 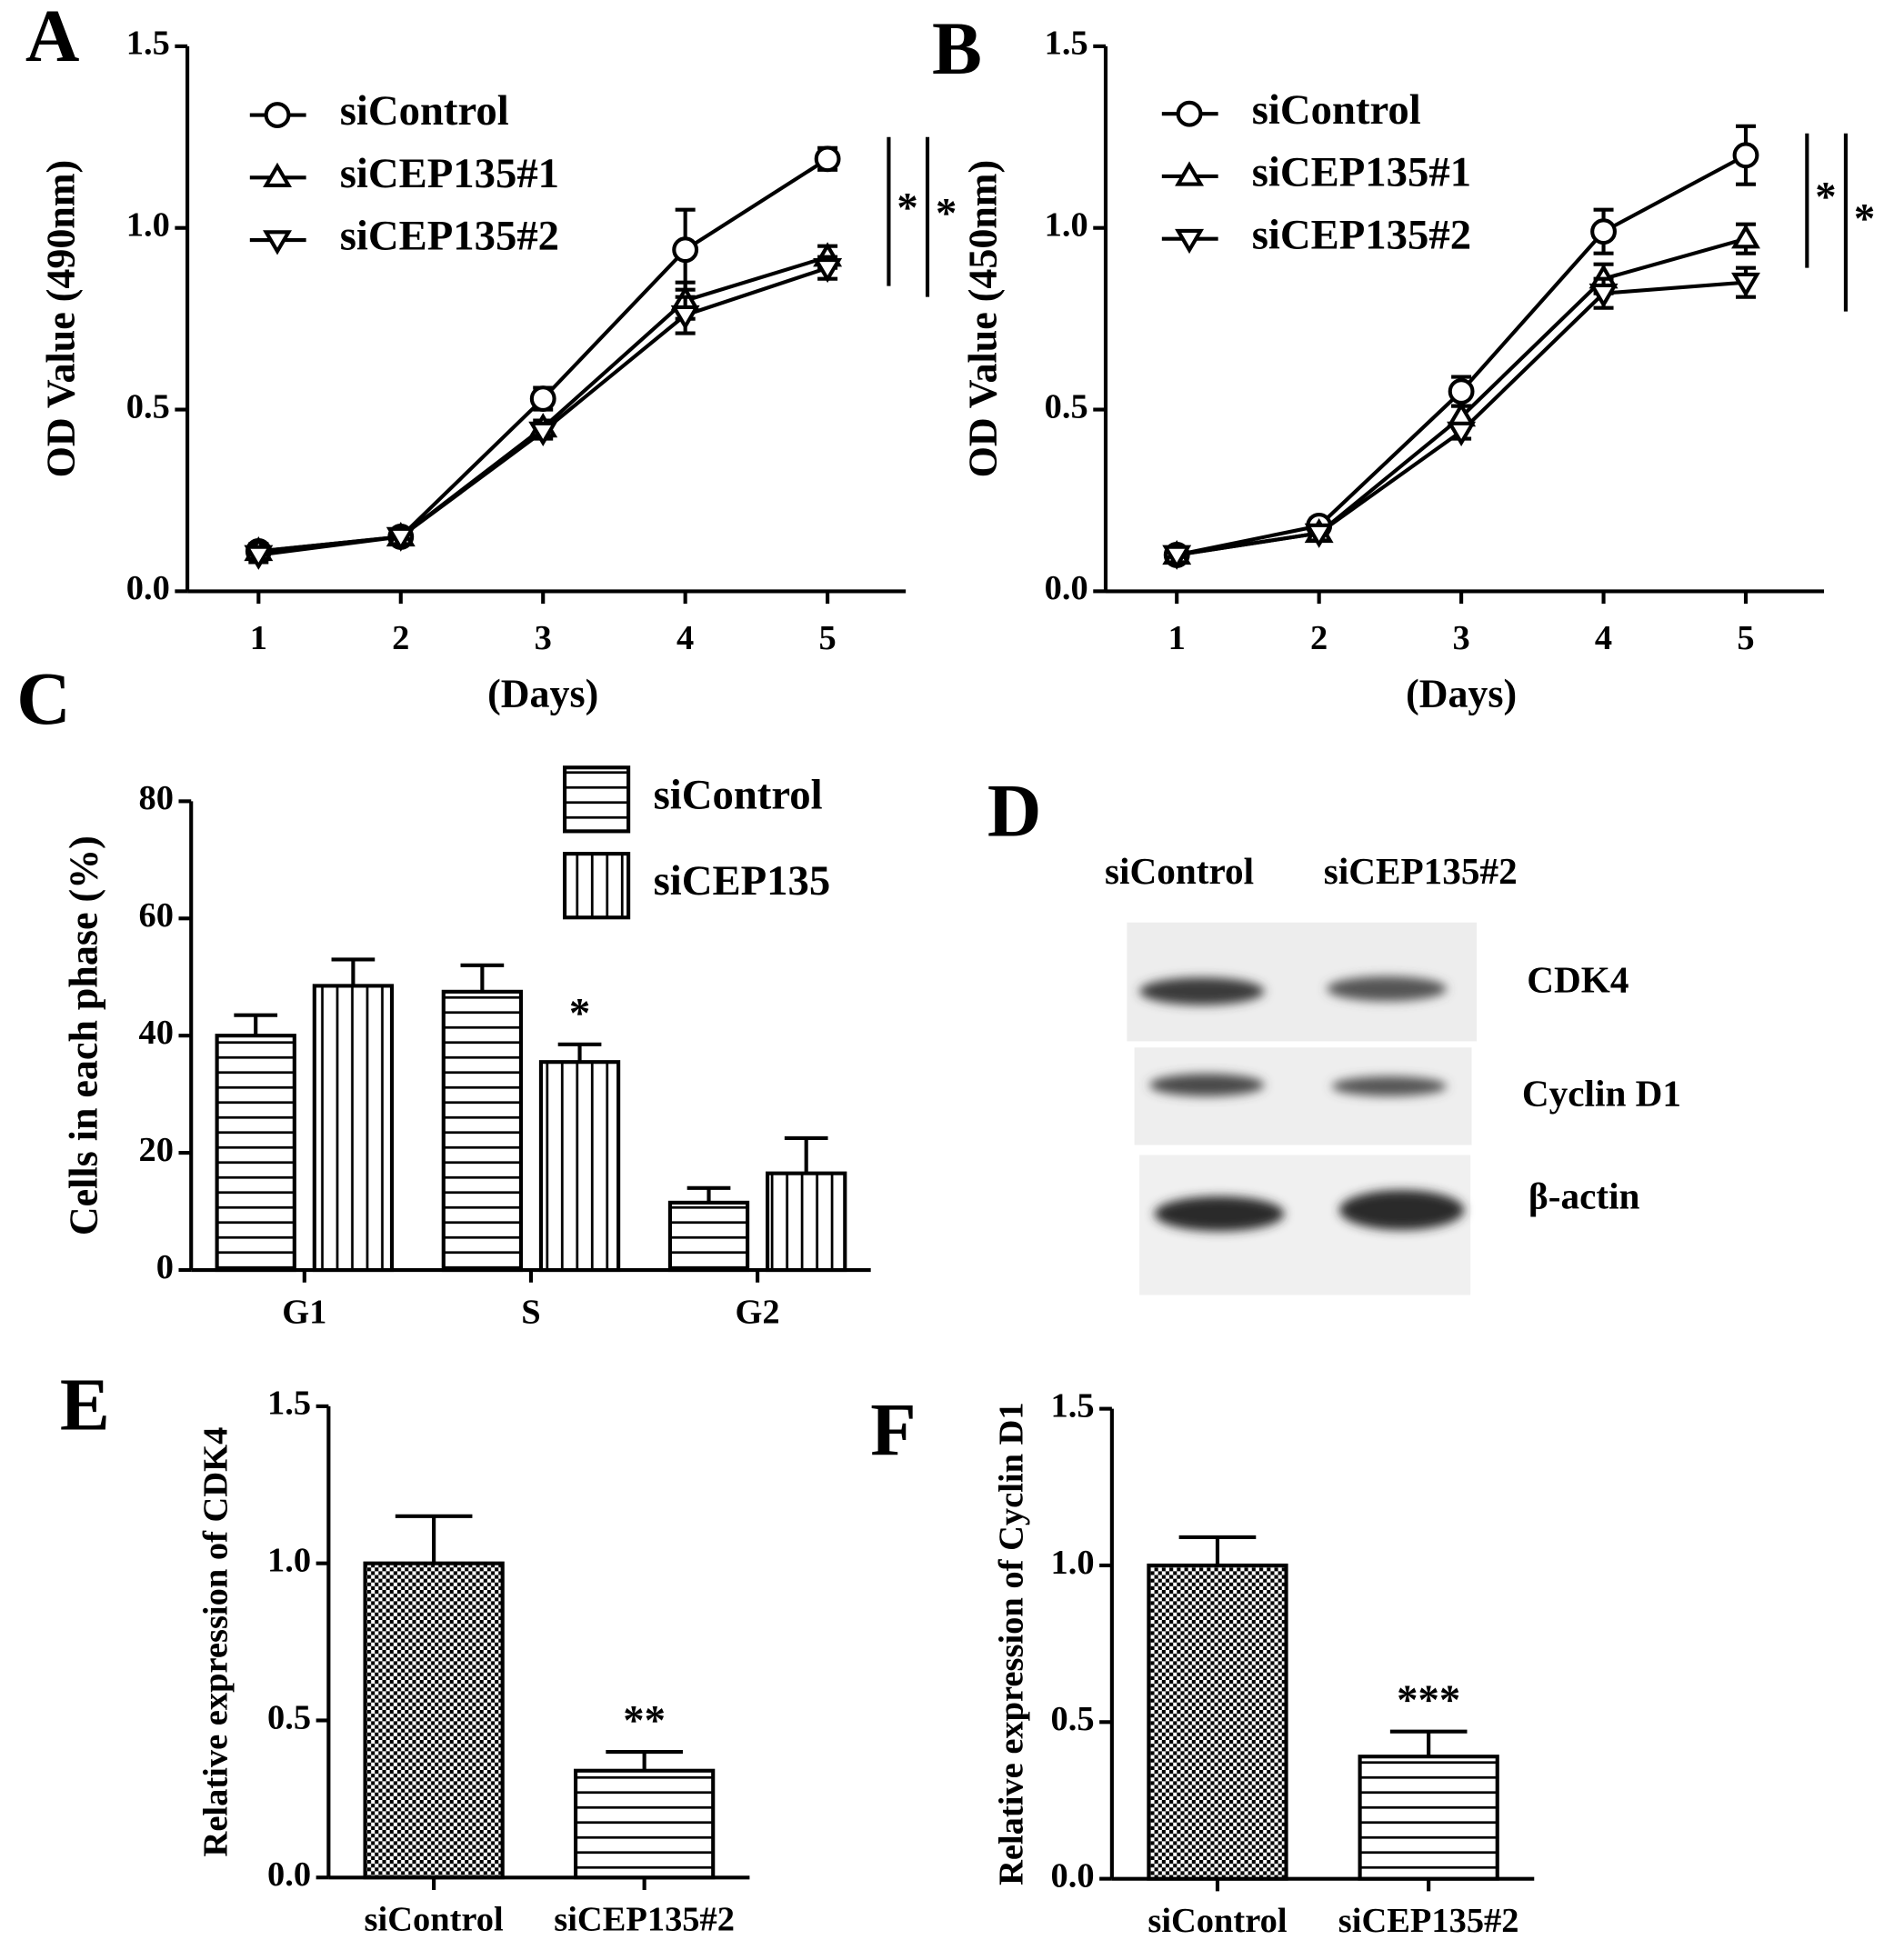 What do you see at coordinates (758, 1312) in the screenshot?
I see `x-tick-label: G2` at bounding box center [758, 1312].